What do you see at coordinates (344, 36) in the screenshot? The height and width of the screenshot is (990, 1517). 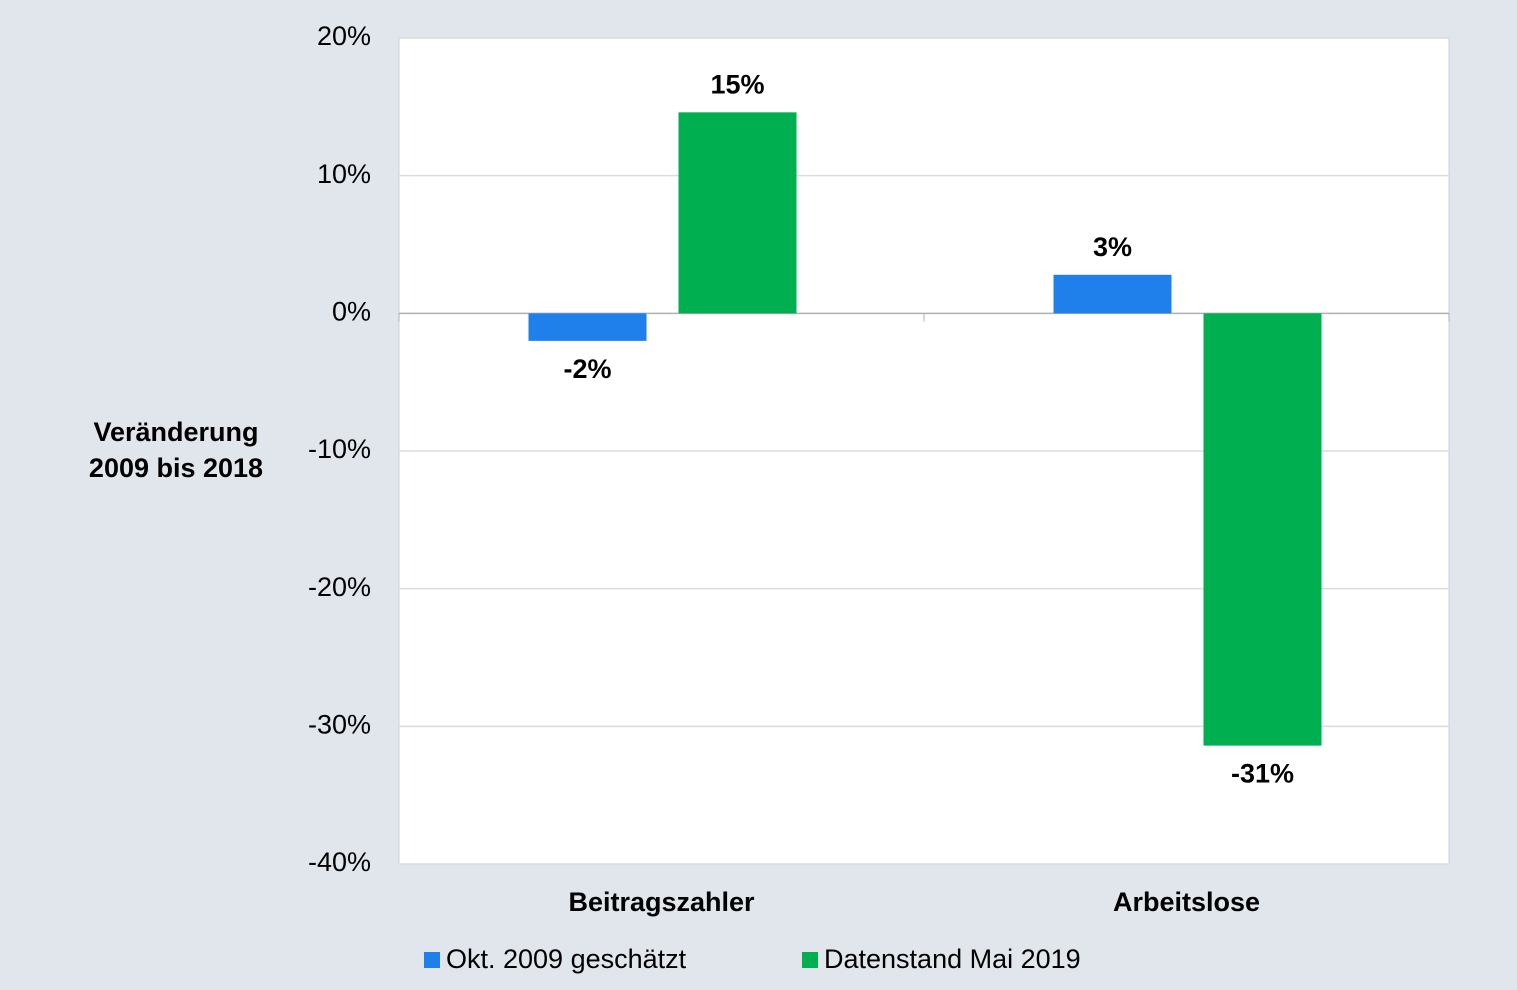 I see `y-tick-label: 20%` at bounding box center [344, 36].